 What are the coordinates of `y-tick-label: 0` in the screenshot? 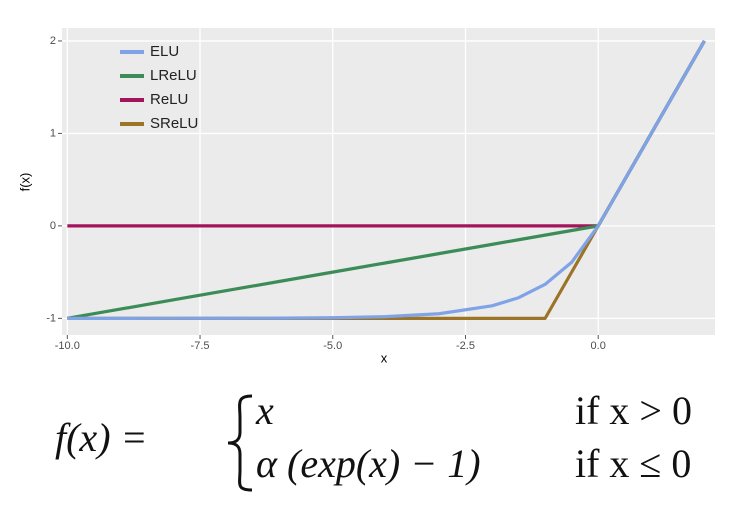 It's located at (53, 226).